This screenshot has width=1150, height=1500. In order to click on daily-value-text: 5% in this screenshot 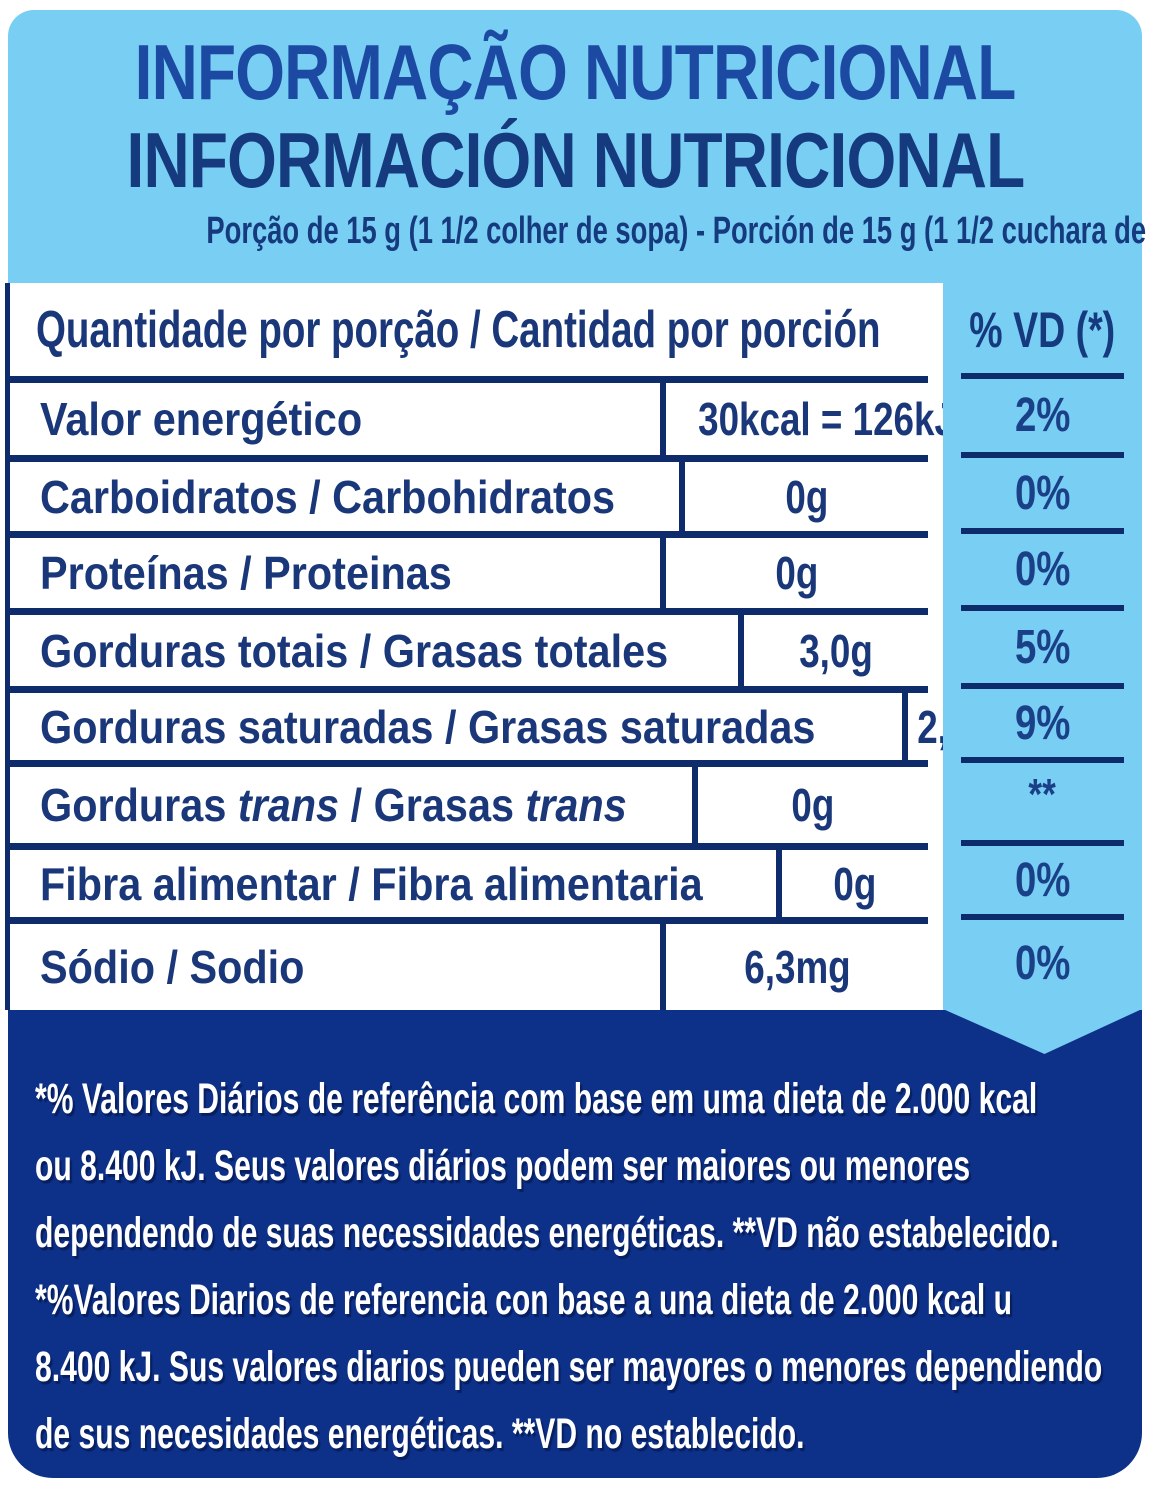, I will do `click(1042, 647)`.